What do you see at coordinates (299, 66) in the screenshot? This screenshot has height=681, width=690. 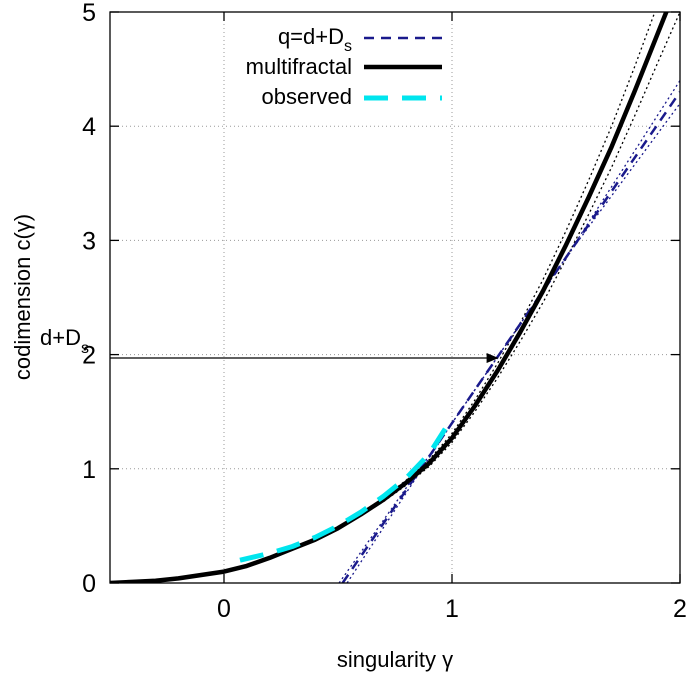 I see `legend-label-multifractal: multifractal` at bounding box center [299, 66].